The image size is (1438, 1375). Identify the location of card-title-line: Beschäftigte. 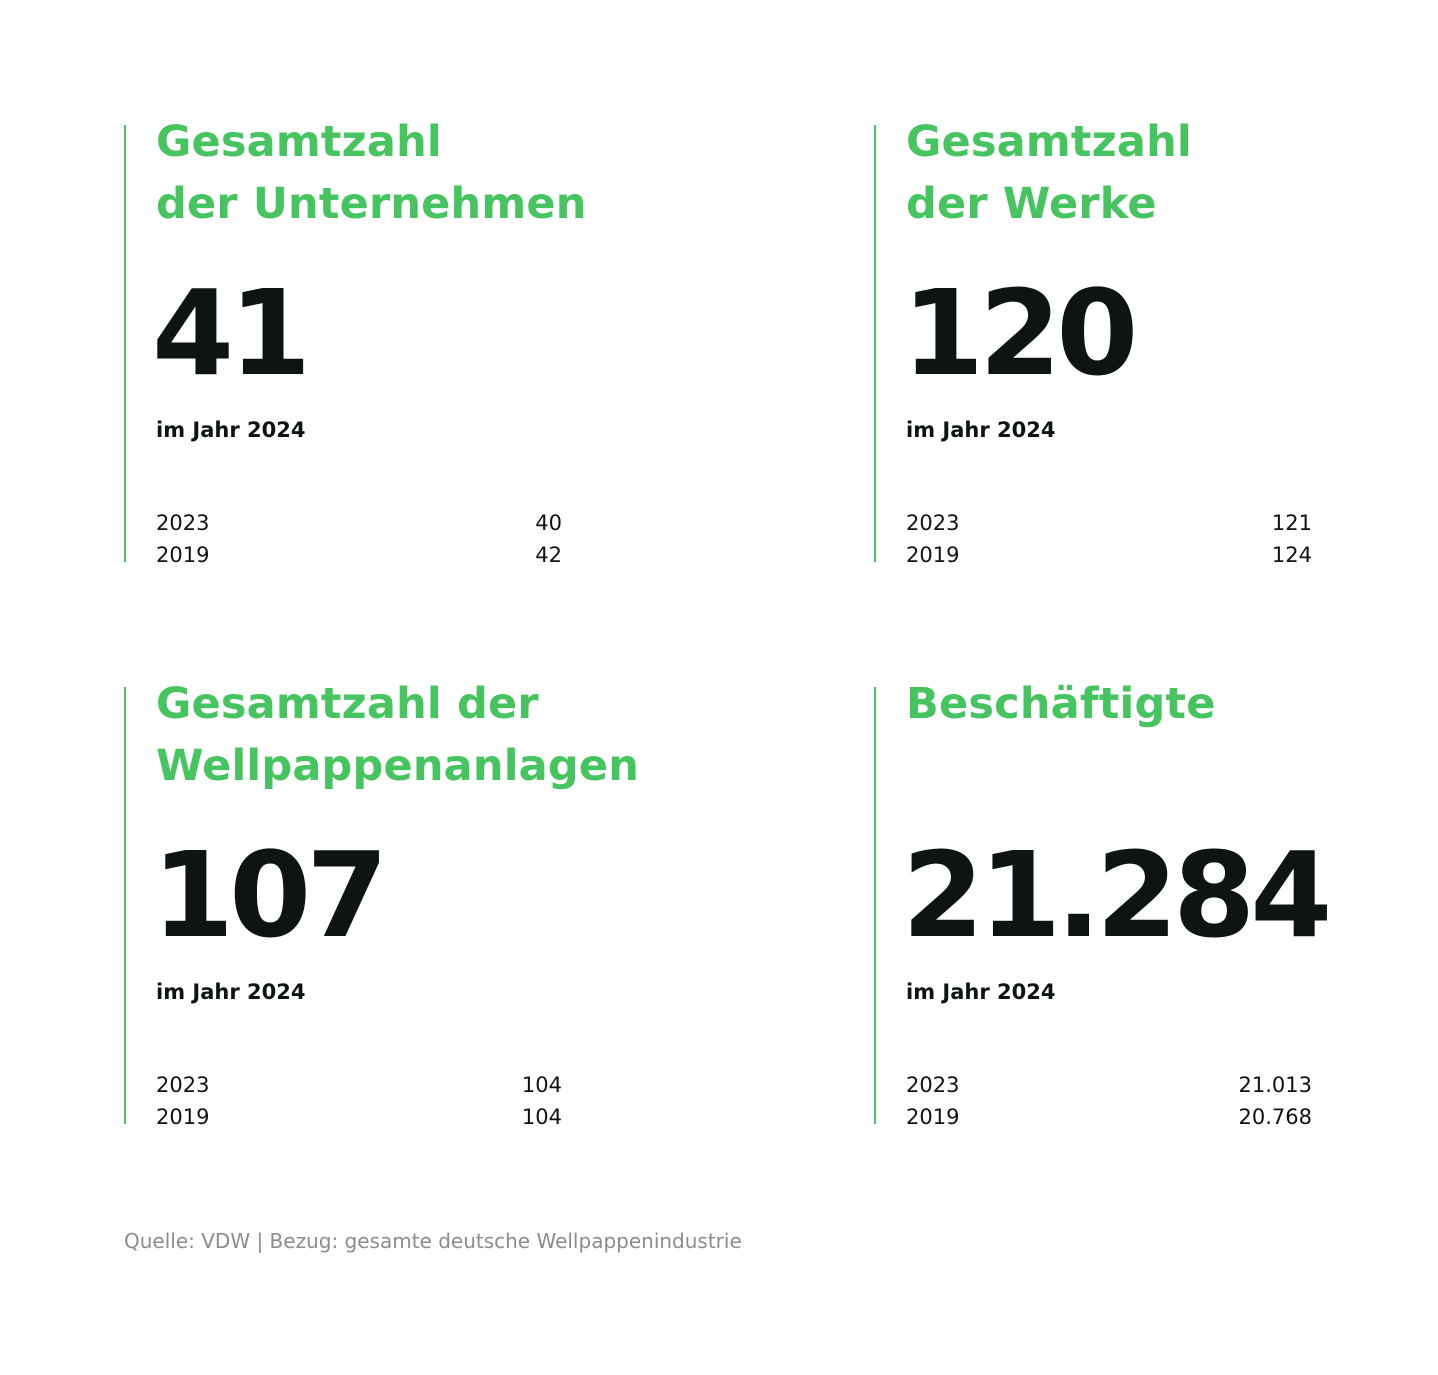
(1061, 704).